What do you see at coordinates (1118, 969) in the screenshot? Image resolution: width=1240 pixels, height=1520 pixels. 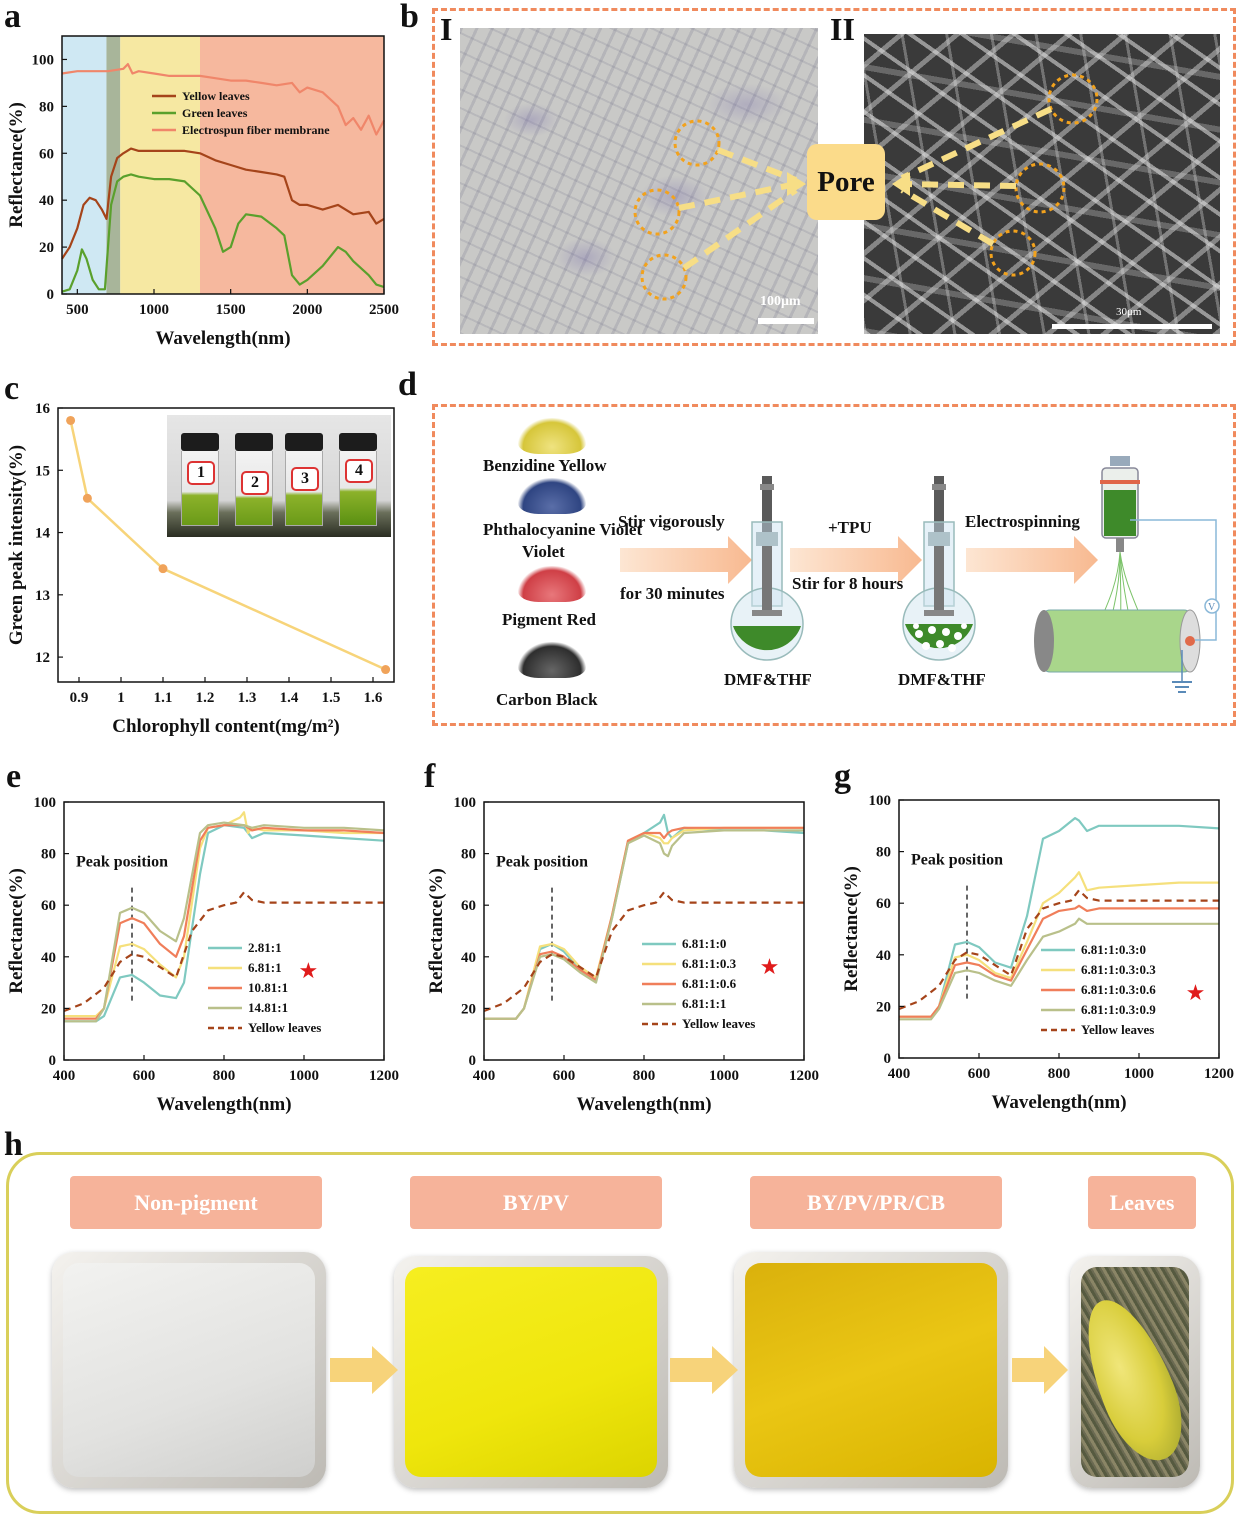 I see `legend-label-g-1: 6.81:1:0.3:0.3` at bounding box center [1118, 969].